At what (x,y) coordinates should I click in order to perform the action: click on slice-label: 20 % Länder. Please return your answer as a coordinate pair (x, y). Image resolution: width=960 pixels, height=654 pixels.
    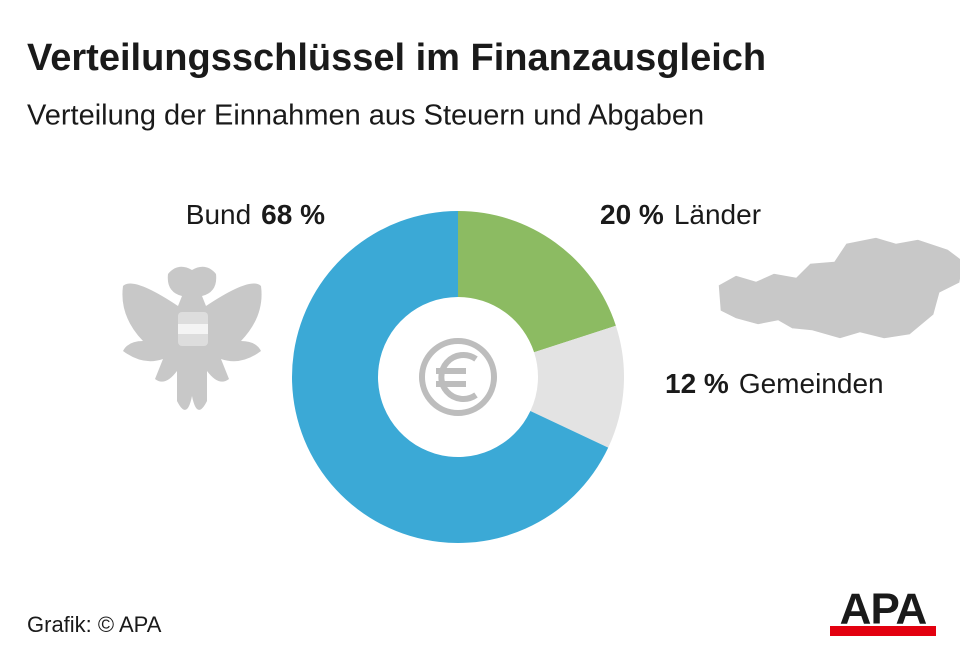
    Looking at the image, I should click on (680, 214).